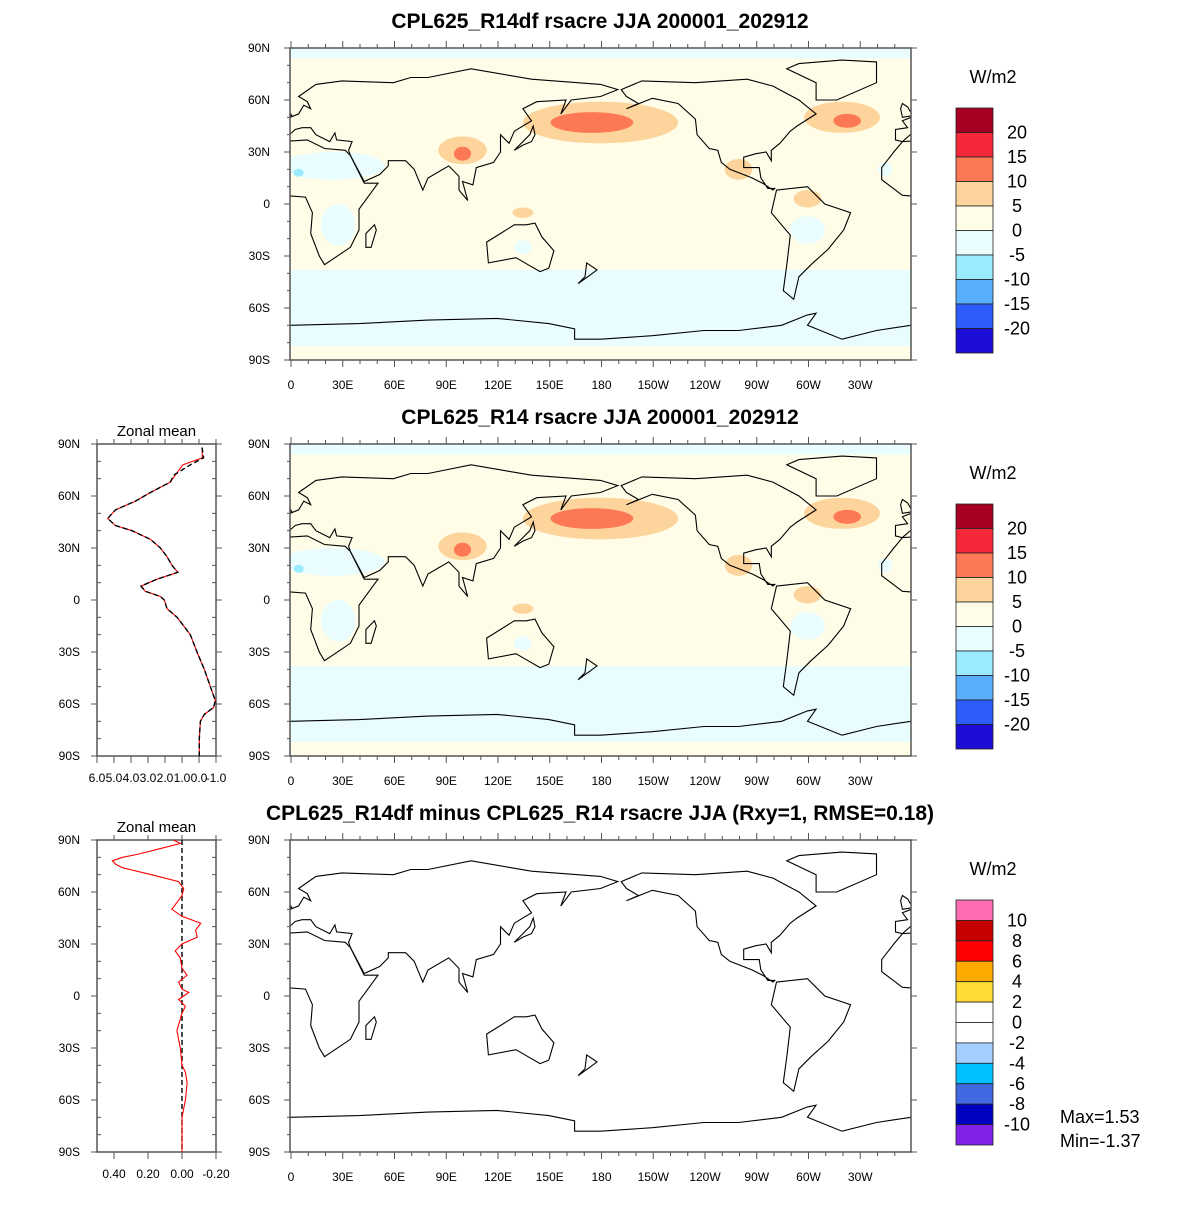 The height and width of the screenshot is (1205, 1200). Describe the element at coordinates (216, 1174) in the screenshot. I see `x-tick-label: -0.20` at that location.